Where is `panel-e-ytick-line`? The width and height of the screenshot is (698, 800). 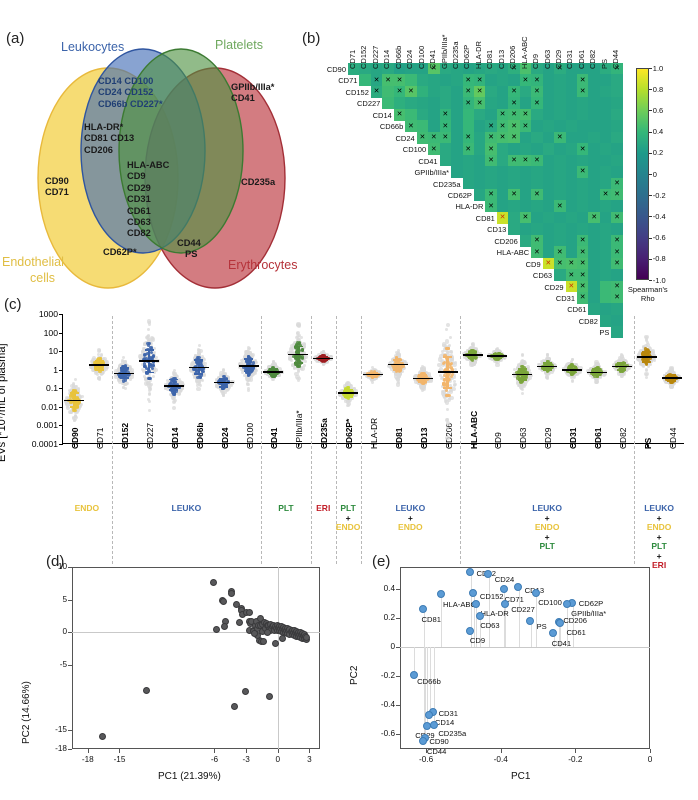 panel-e-ytick-line is located at coordinates (398, 589).